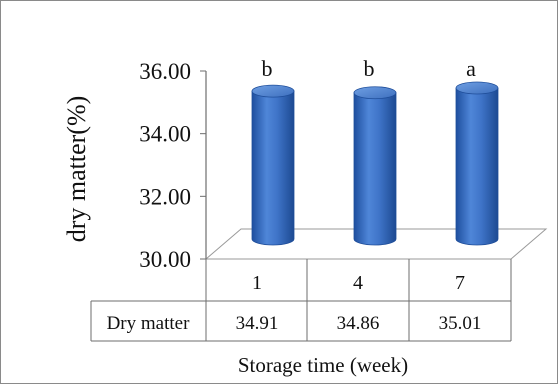 The height and width of the screenshot is (384, 558). Describe the element at coordinates (165, 259) in the screenshot. I see `y-tick-label: 30.00` at that location.